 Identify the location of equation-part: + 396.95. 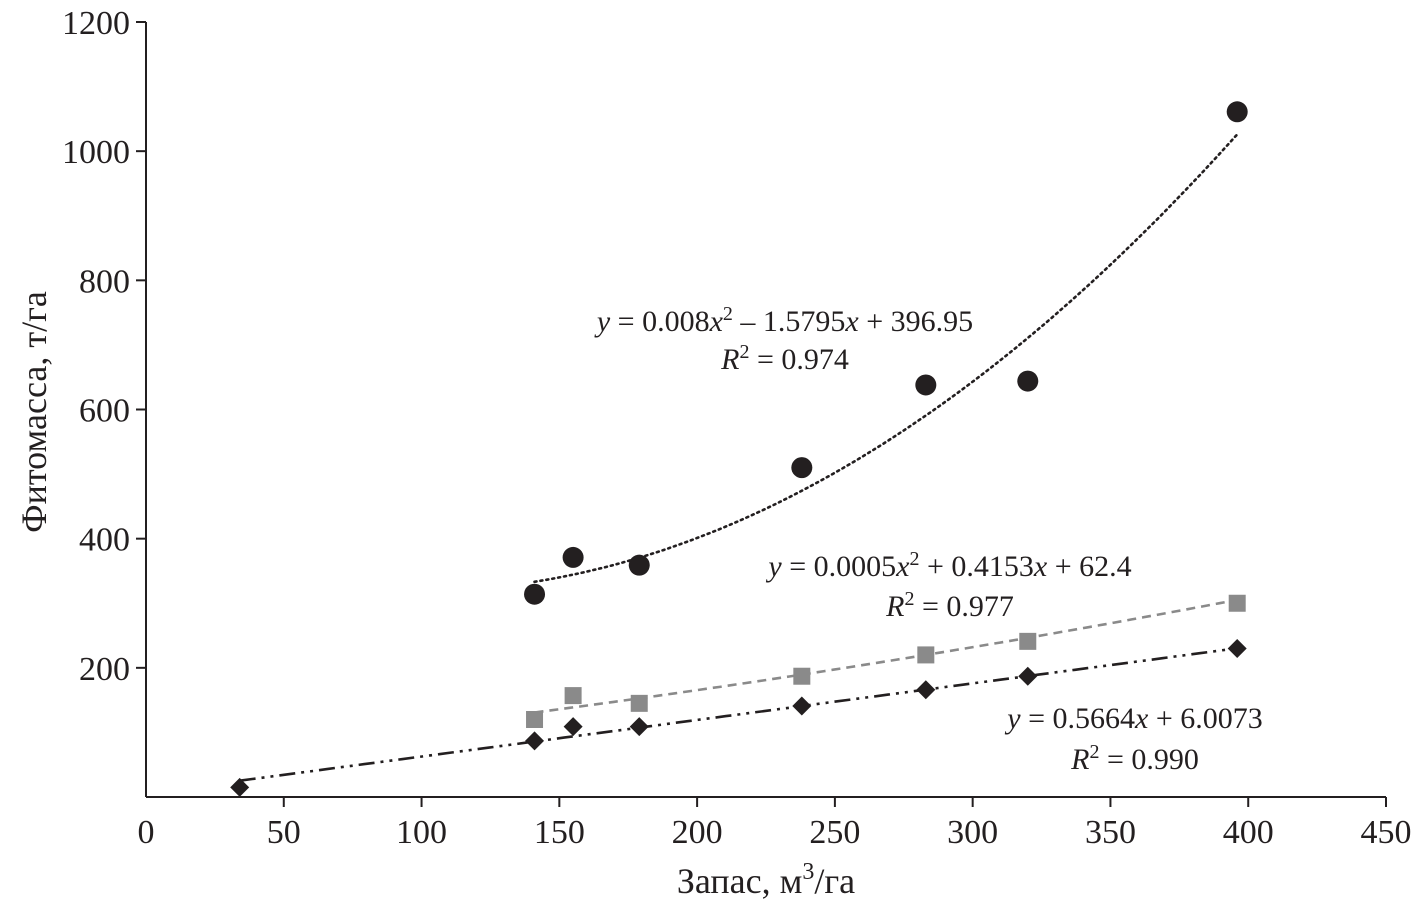
(916, 321).